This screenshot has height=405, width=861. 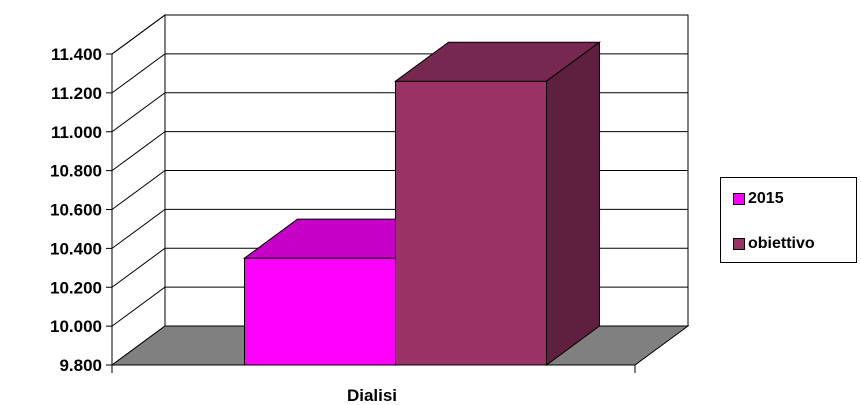 What do you see at coordinates (76, 287) in the screenshot?
I see `y-tick-label: 10.200` at bounding box center [76, 287].